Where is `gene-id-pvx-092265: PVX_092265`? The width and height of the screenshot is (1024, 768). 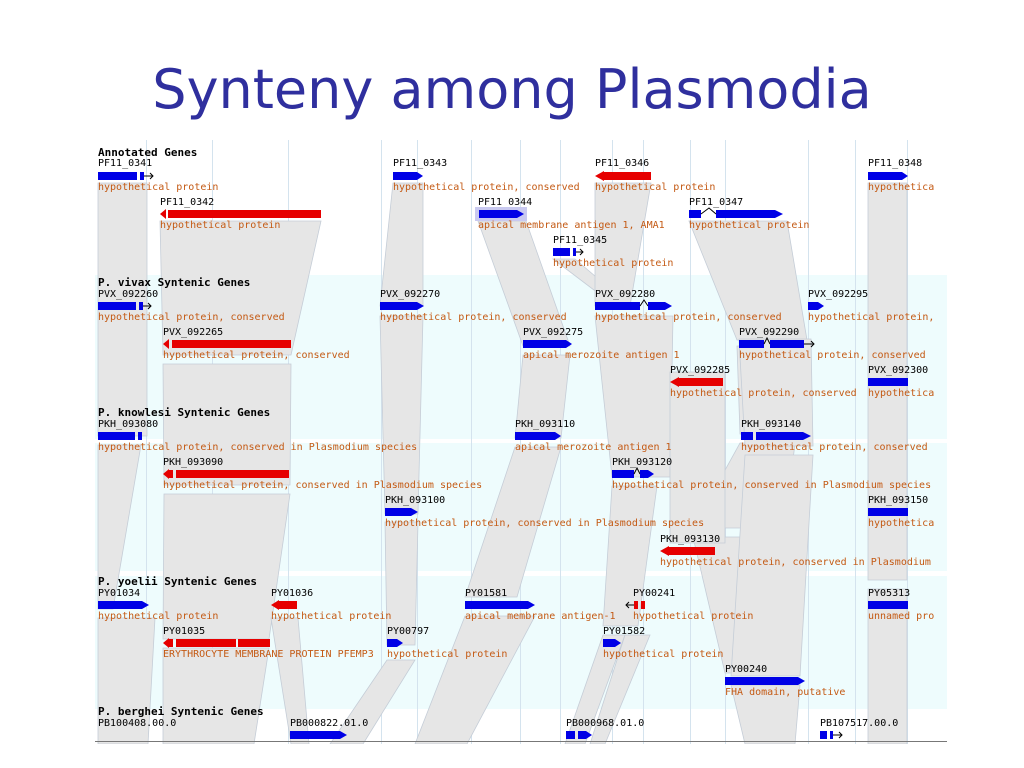
gene-id-pvx-092265: PVX_092265 is located at coordinates (193, 332).